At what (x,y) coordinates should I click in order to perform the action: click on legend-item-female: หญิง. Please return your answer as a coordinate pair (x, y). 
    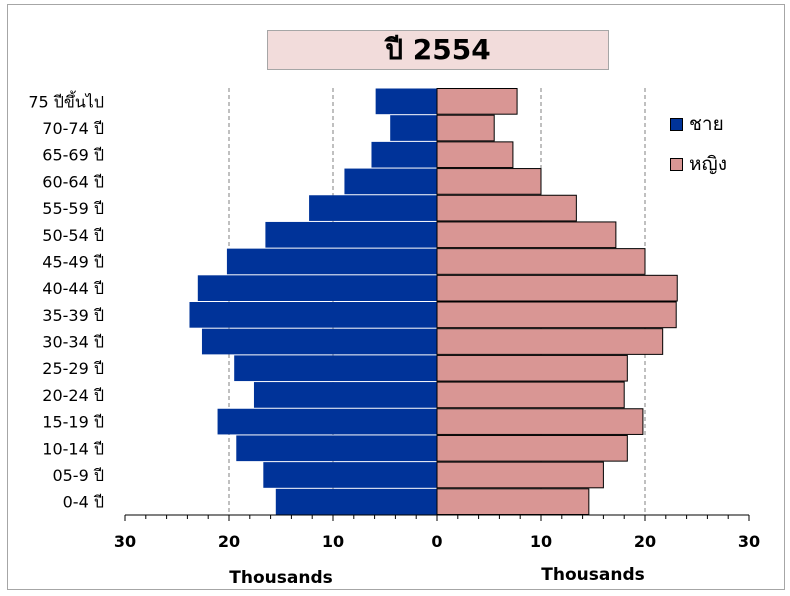
    Looking at the image, I should click on (698, 164).